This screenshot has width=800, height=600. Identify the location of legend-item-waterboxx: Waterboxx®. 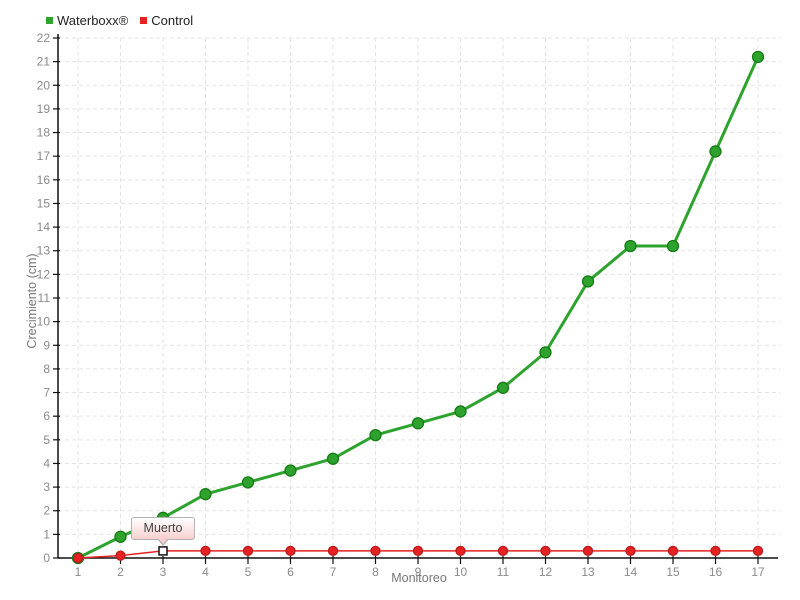
(87, 20).